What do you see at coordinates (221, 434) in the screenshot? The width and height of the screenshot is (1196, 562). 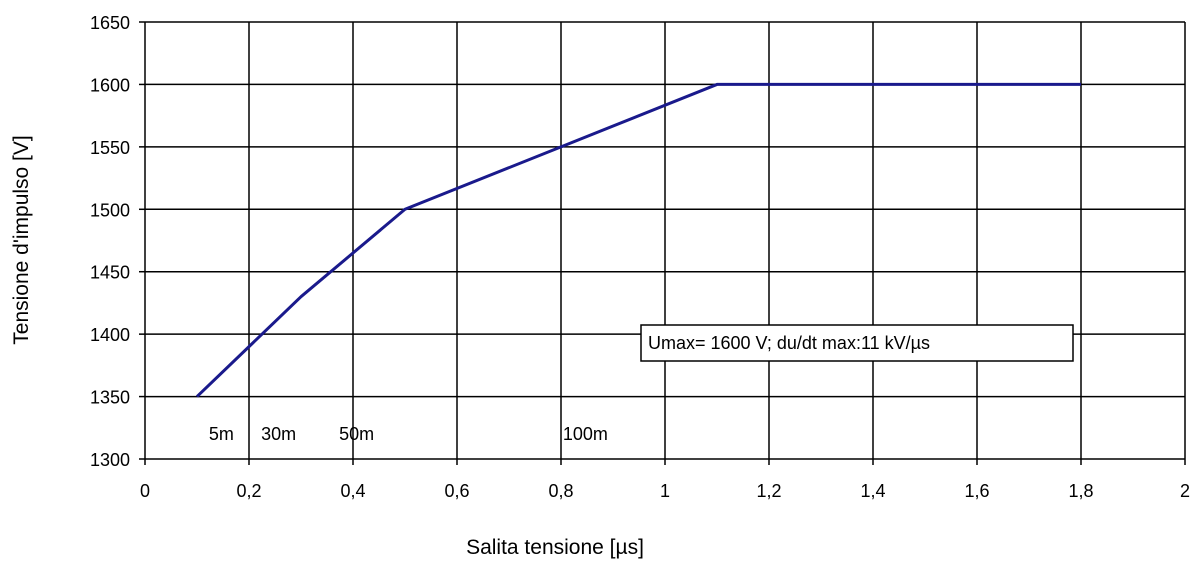 I see `annotation-label: 5m` at bounding box center [221, 434].